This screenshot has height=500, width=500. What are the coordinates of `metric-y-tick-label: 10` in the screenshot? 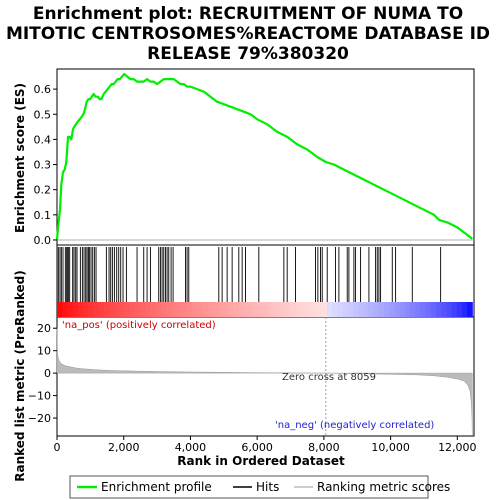 It's located at (44, 351).